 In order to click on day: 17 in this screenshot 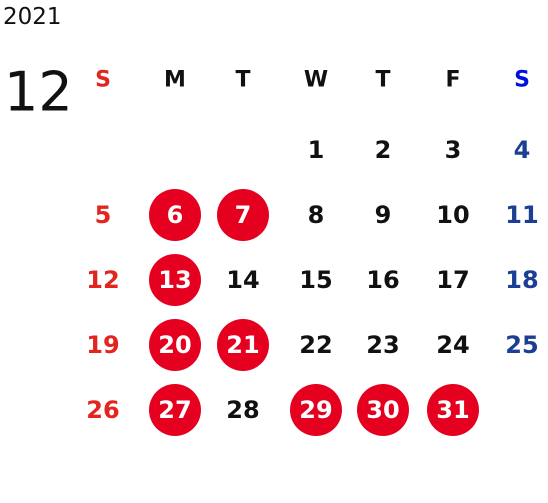, I will do `click(452, 280)`.